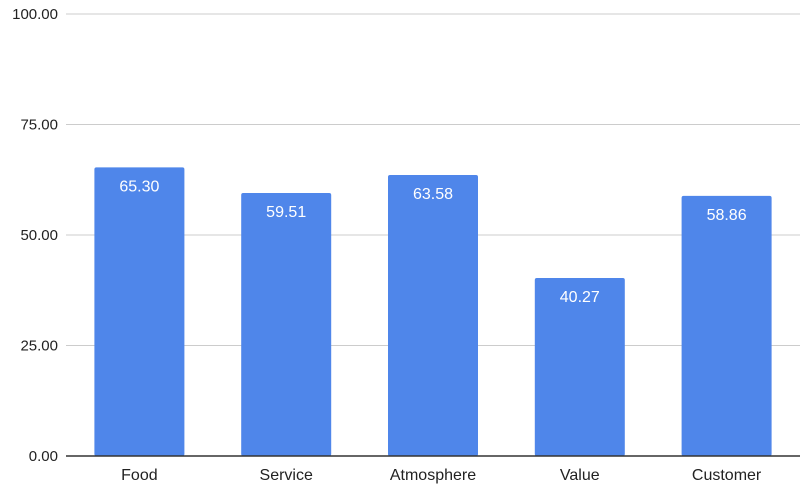 Image resolution: width=800 pixels, height=493 pixels. I want to click on bar-service, so click(286, 324).